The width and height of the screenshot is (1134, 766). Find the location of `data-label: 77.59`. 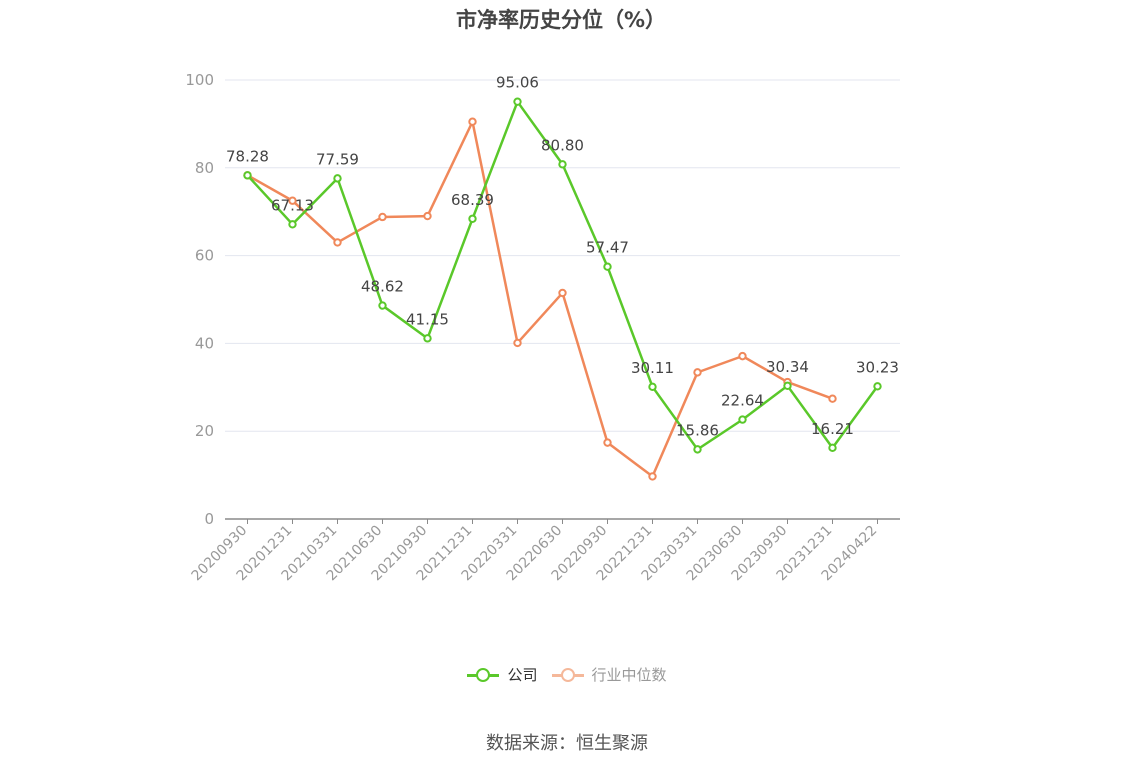

data-label: 77.59 is located at coordinates (337, 159).